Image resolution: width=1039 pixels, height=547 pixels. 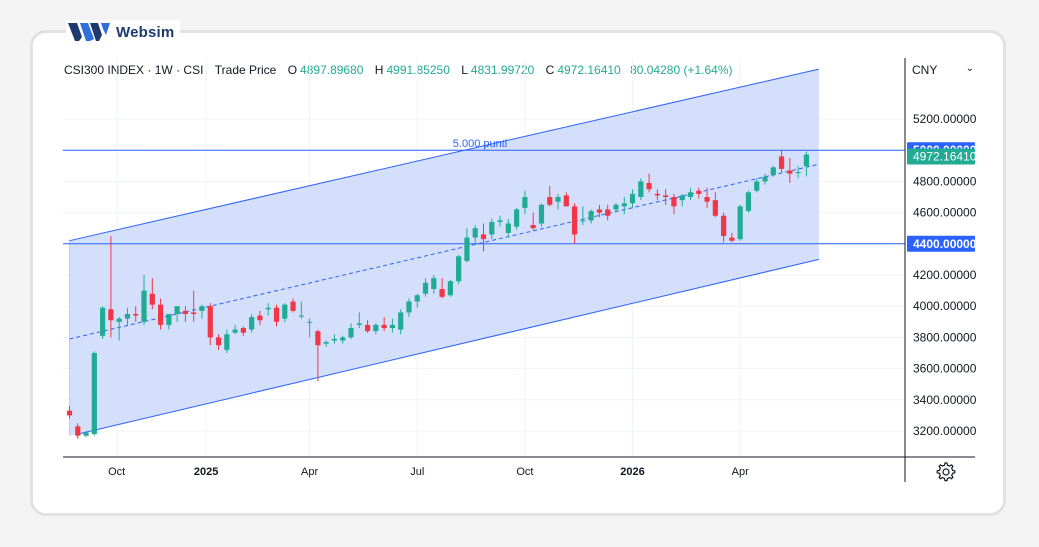 What do you see at coordinates (944, 70) in the screenshot?
I see `currency-selector: CNY ⌄` at bounding box center [944, 70].